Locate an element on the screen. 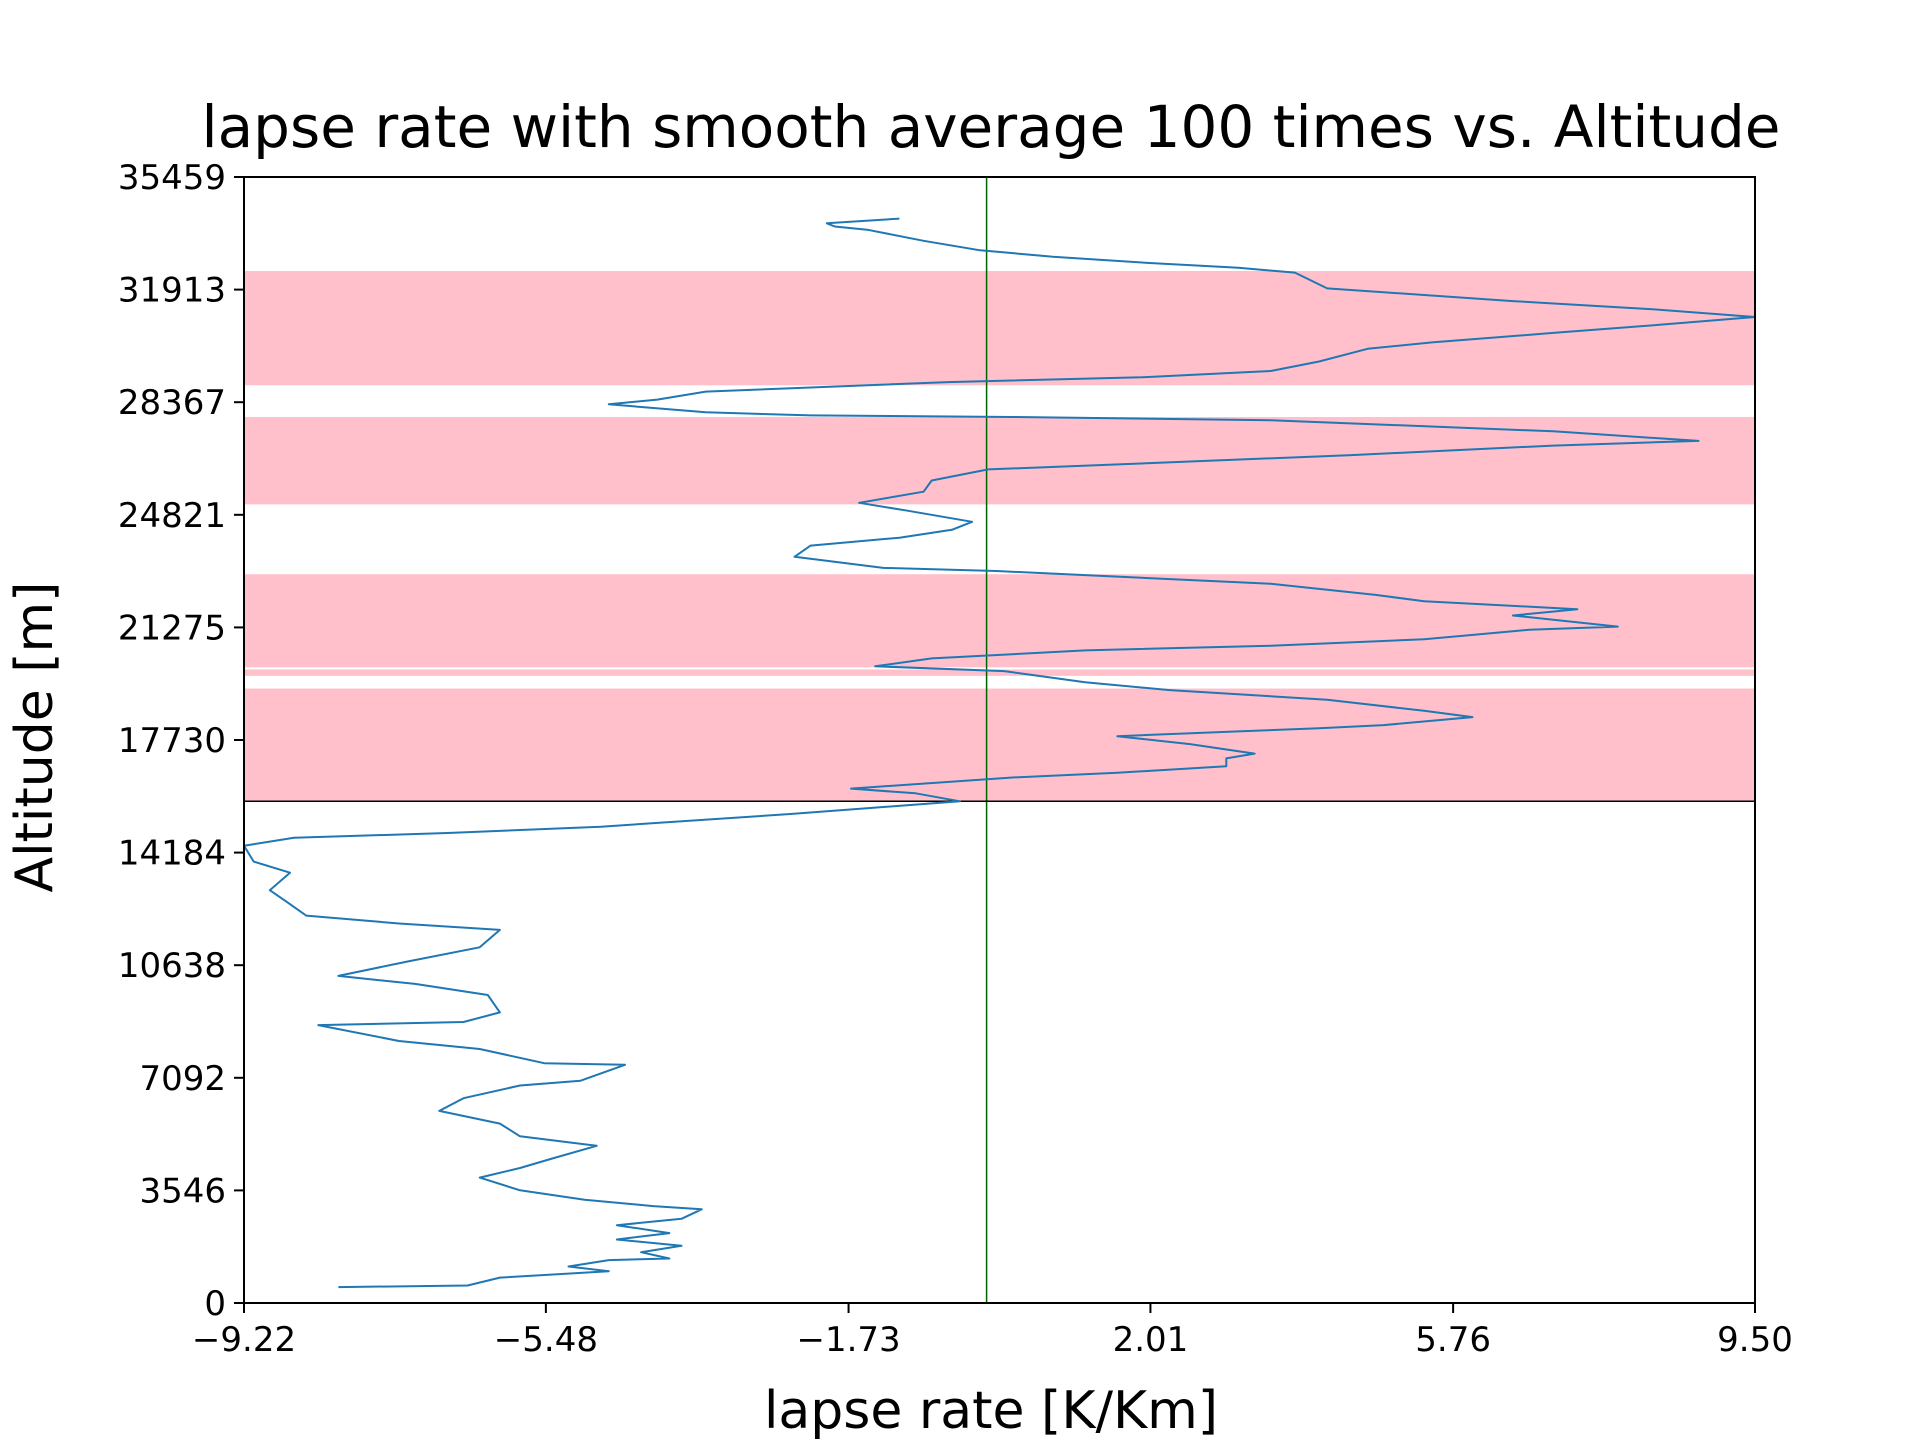 This screenshot has width=1920, height=1440. y-tick-label: 10638 is located at coordinates (172, 966).